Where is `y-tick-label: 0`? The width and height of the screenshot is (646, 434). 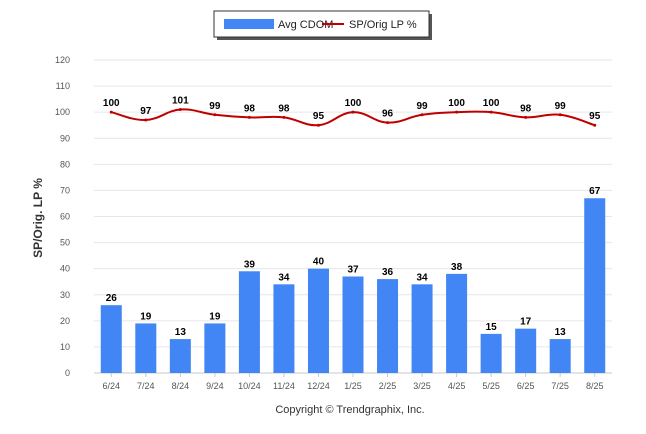
y-tick-label: 0 is located at coordinates (67, 373).